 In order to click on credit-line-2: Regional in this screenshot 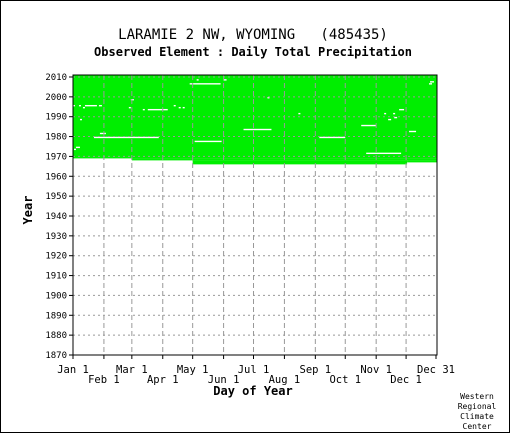, I will do `click(477, 406)`.